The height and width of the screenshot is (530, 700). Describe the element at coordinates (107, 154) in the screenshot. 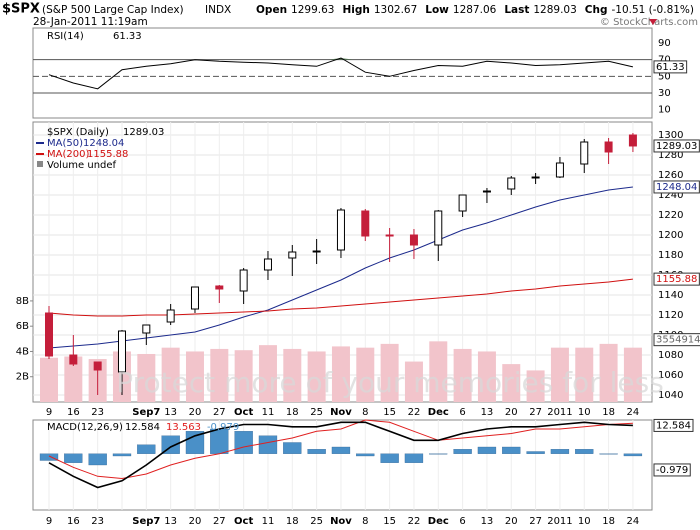

I see `legend-value: 1155.88` at that location.